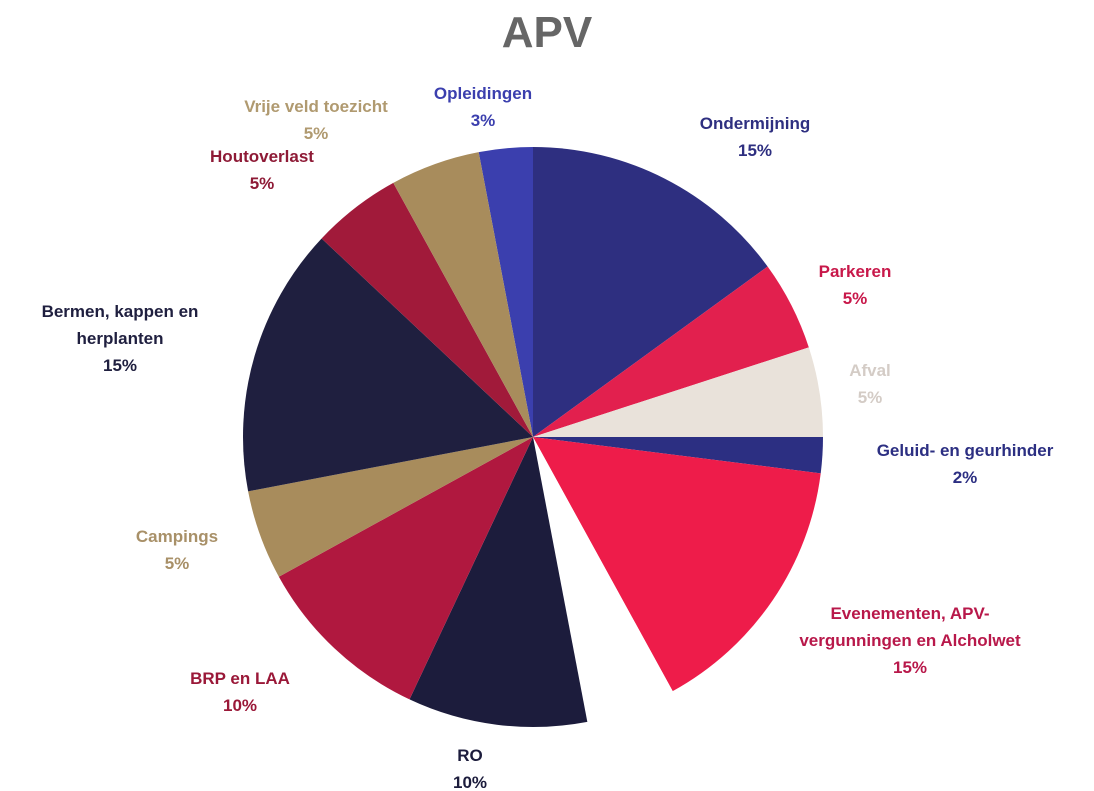 This screenshot has width=1094, height=791. Describe the element at coordinates (965, 464) in the screenshot. I see `slice-label: Geluid- en geurhinder 2%` at that location.